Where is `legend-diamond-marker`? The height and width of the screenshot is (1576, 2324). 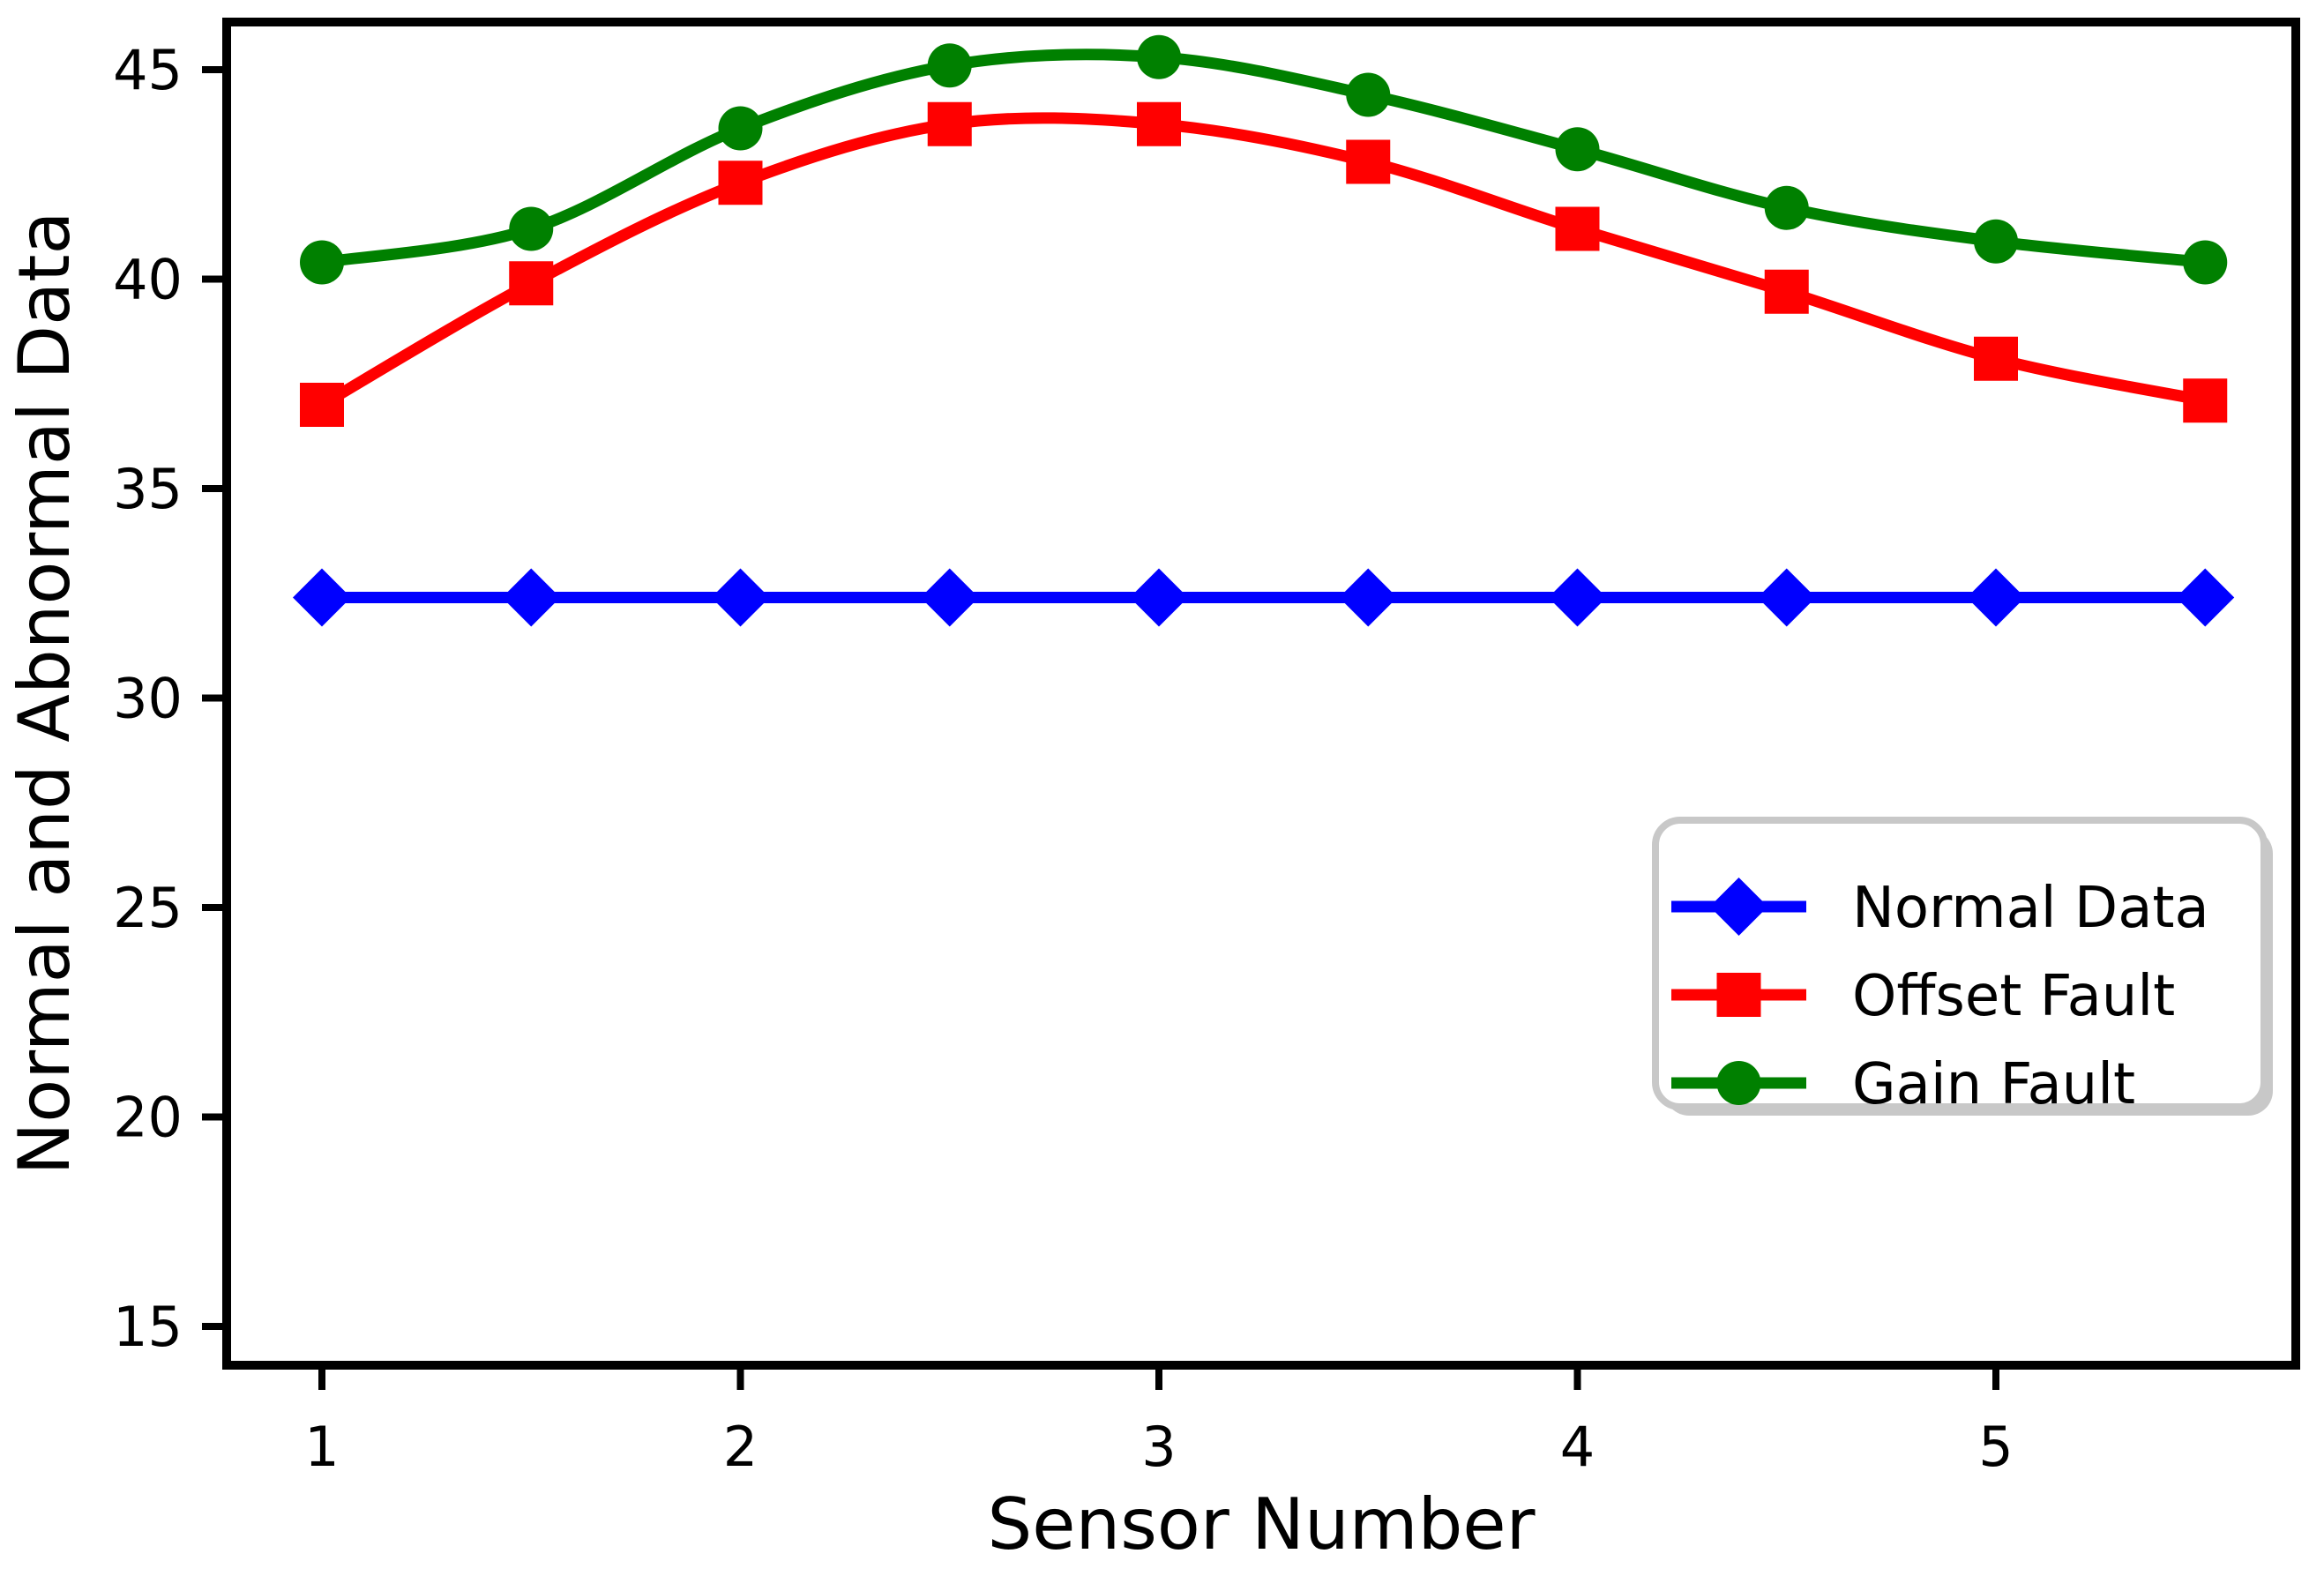 legend-diamond-marker is located at coordinates (1738, 907).